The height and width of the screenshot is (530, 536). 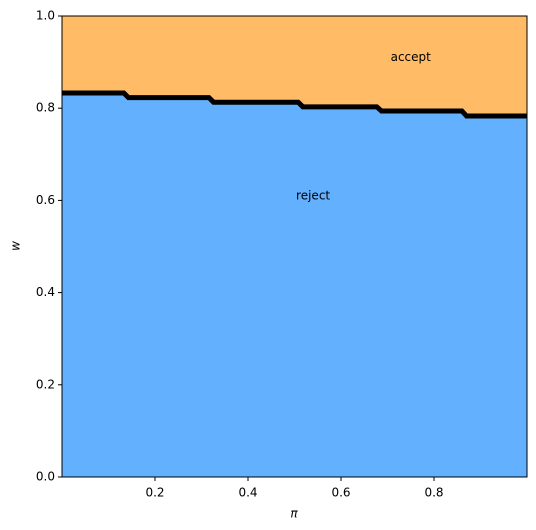 What do you see at coordinates (247, 493) in the screenshot?
I see `x-tick-label: 0.4` at bounding box center [247, 493].